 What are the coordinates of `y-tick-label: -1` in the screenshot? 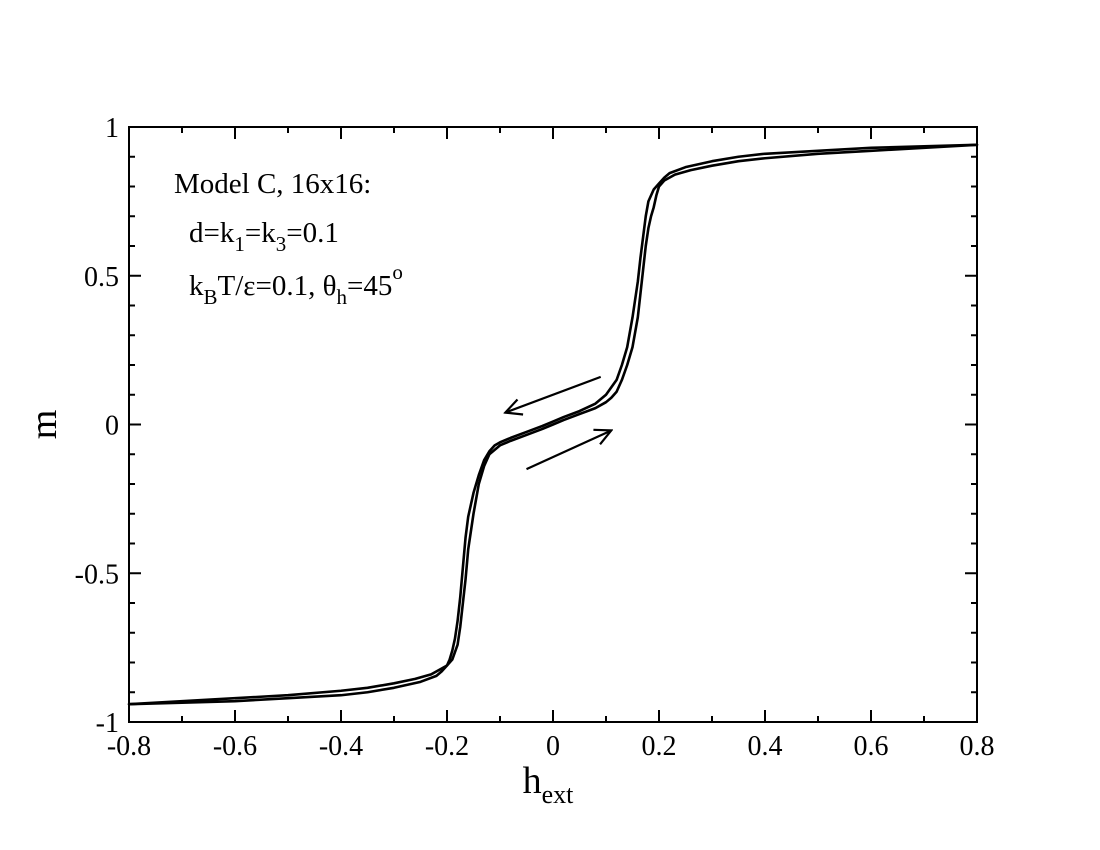 It's located at (107, 723).